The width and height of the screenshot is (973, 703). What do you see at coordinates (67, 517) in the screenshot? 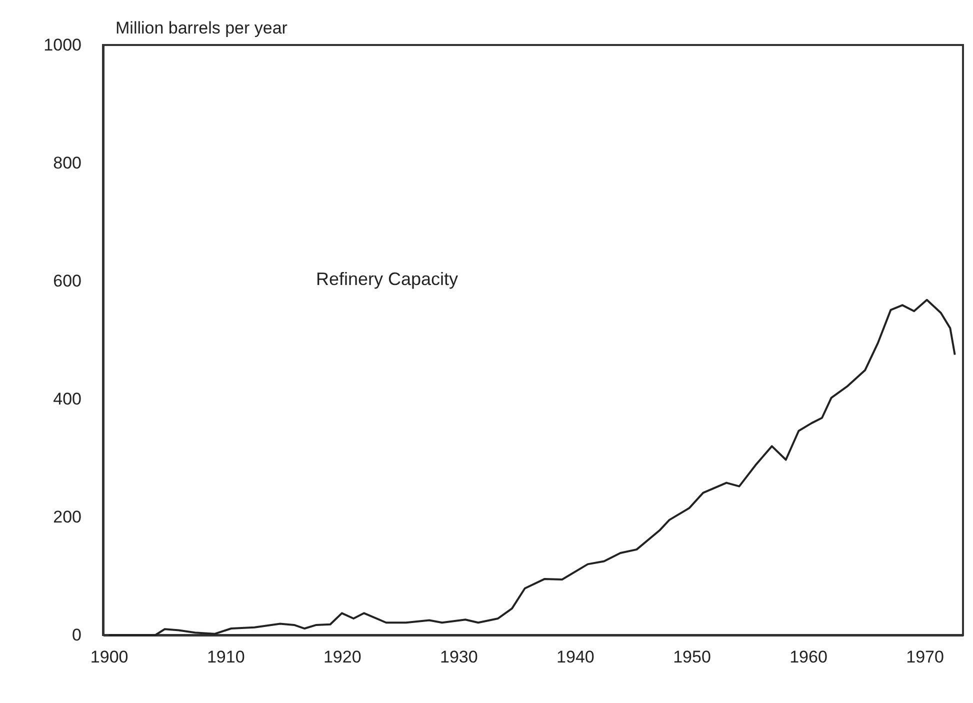
I see `y-tick-label: 200` at bounding box center [67, 517].